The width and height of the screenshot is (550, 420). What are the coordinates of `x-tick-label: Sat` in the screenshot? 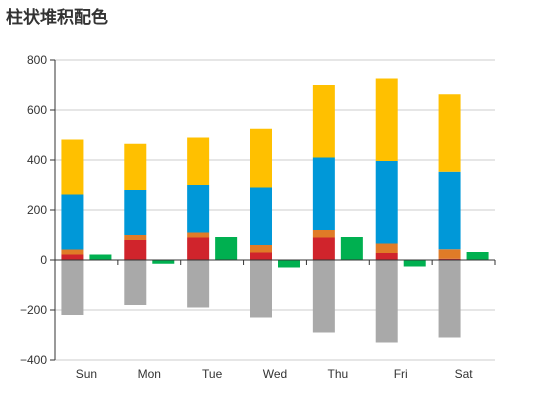 It's located at (464, 374).